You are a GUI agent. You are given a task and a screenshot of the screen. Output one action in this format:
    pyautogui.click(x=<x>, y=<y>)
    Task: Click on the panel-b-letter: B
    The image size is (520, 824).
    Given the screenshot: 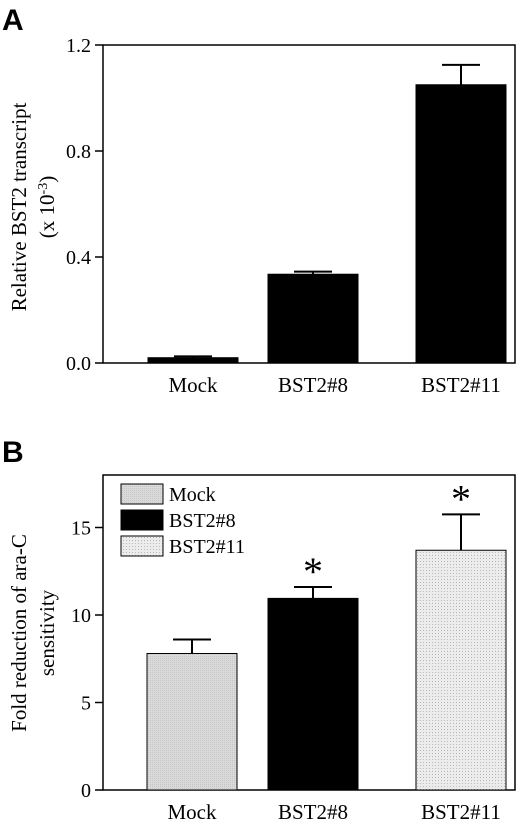 What is the action you would take?
    pyautogui.click(x=13, y=452)
    